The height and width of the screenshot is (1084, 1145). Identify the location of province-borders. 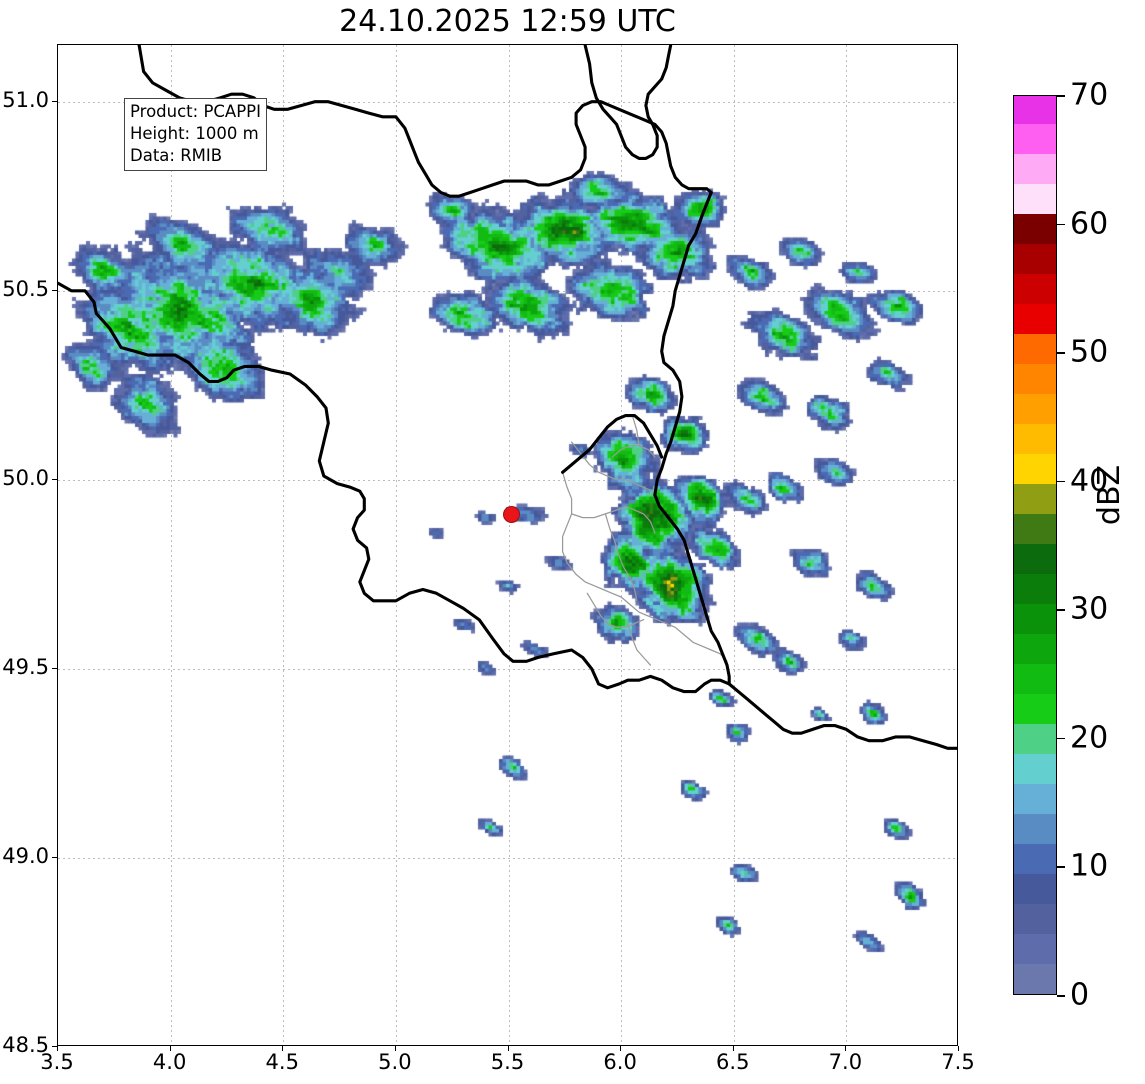
(644, 540).